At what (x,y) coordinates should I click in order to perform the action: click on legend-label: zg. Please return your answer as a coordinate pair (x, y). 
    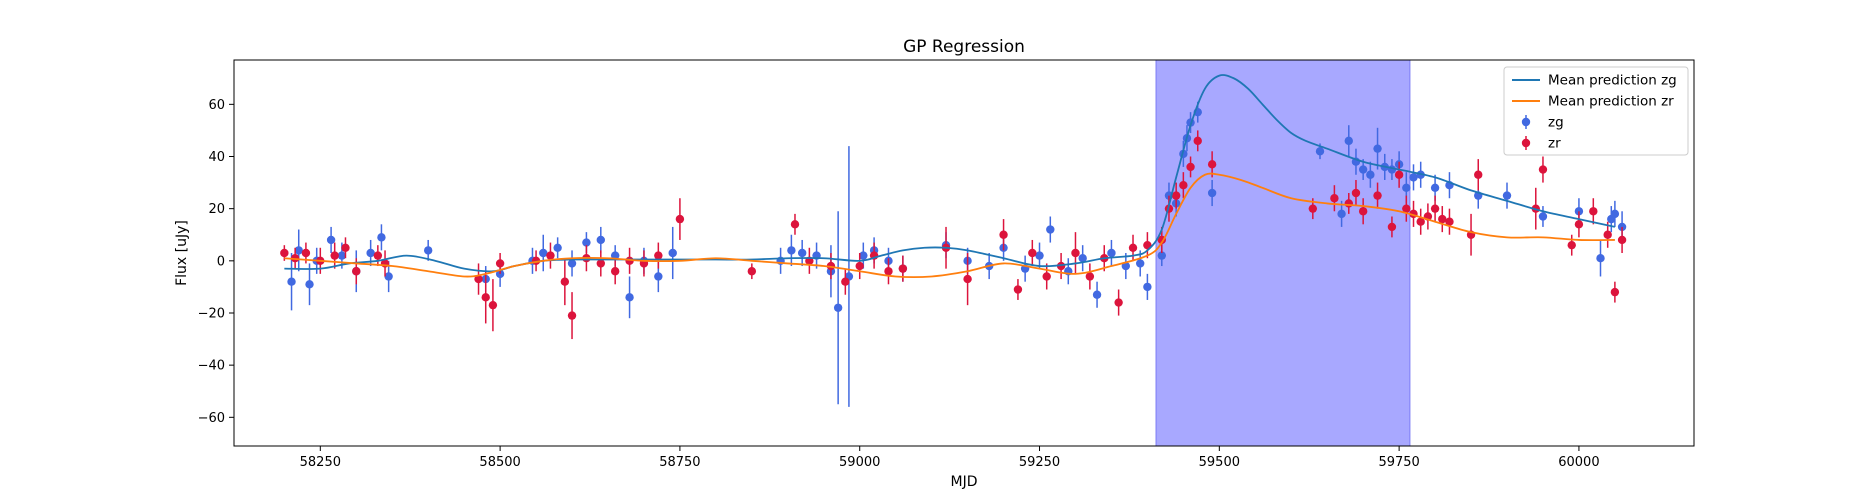
    Looking at the image, I should click on (1556, 123).